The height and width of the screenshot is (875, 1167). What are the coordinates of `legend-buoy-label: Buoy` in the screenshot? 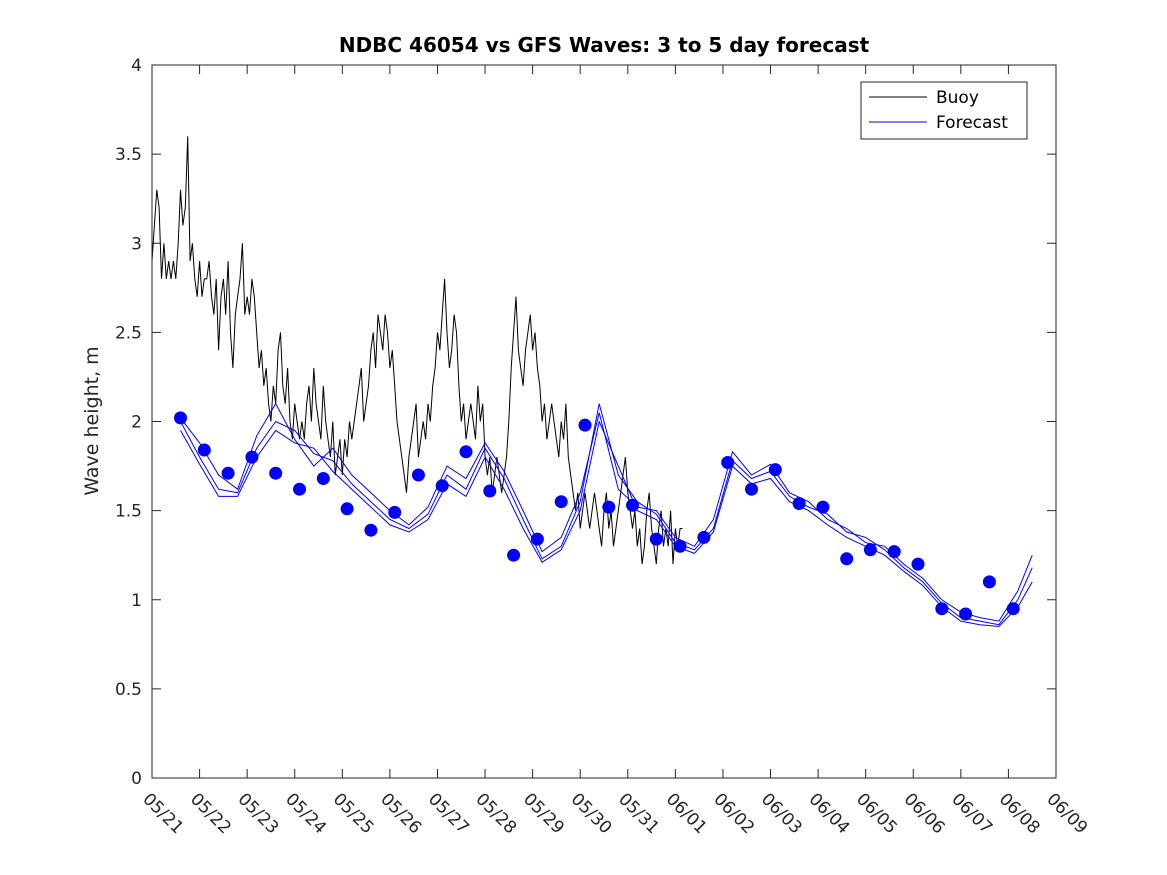 It's located at (957, 98).